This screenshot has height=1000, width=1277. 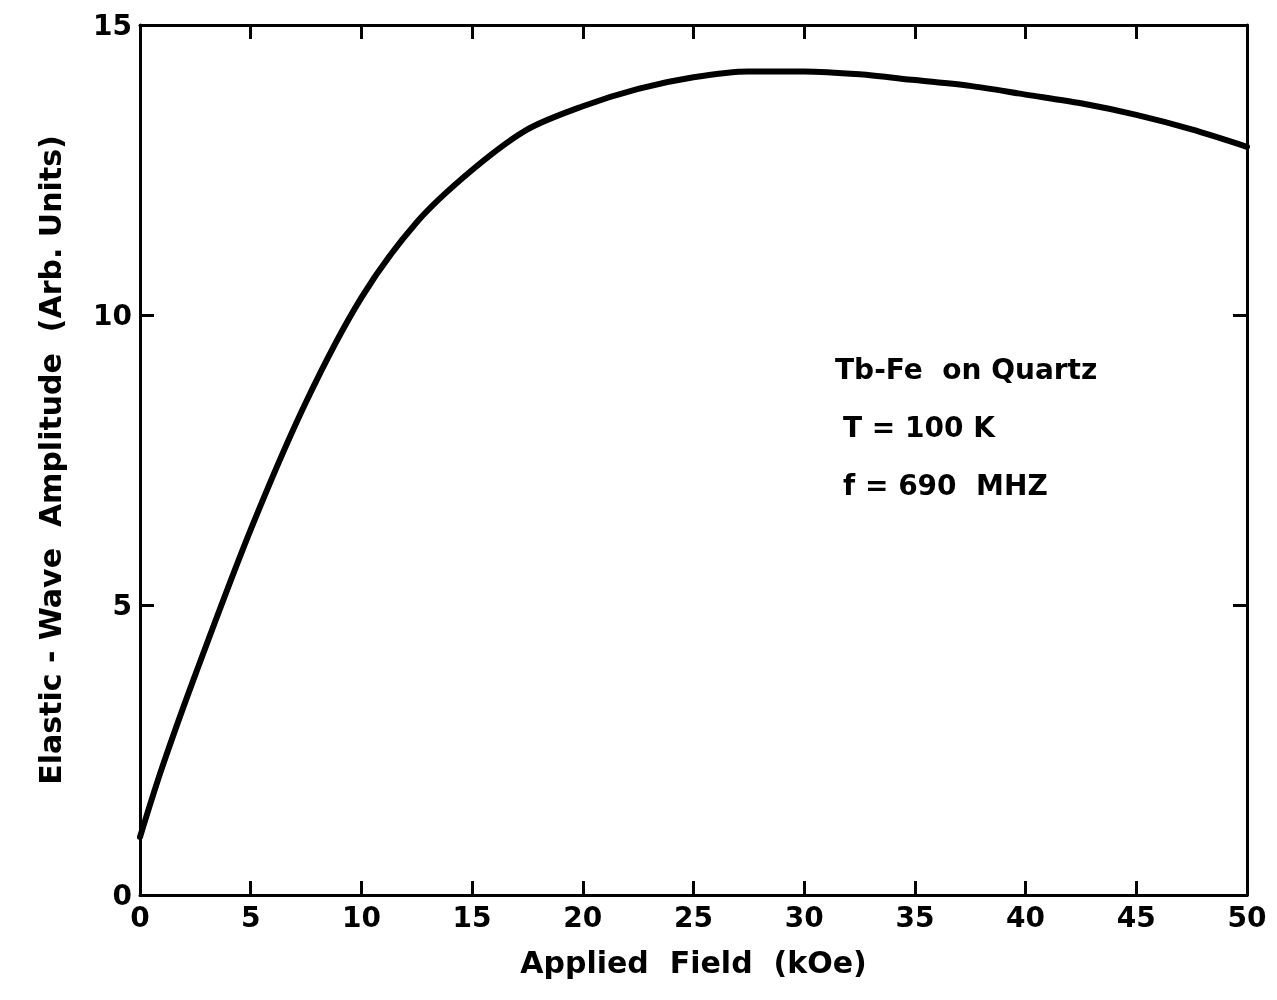 I want to click on y-tick-label: 0, so click(x=122, y=895).